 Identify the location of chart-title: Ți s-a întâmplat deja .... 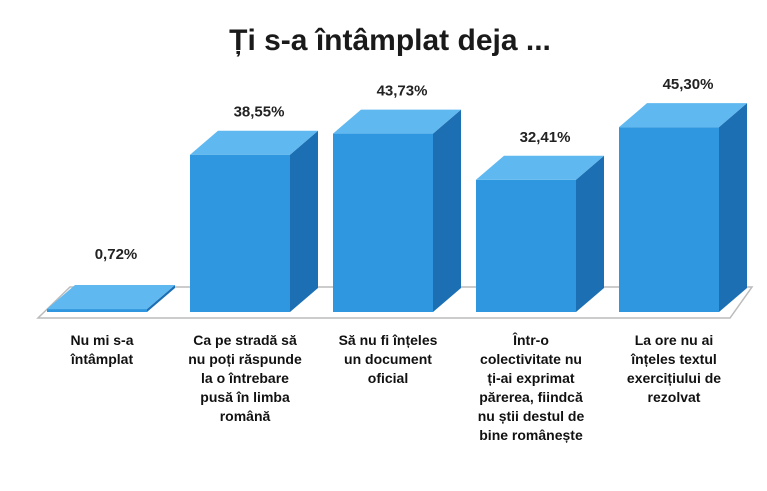
(390, 40).